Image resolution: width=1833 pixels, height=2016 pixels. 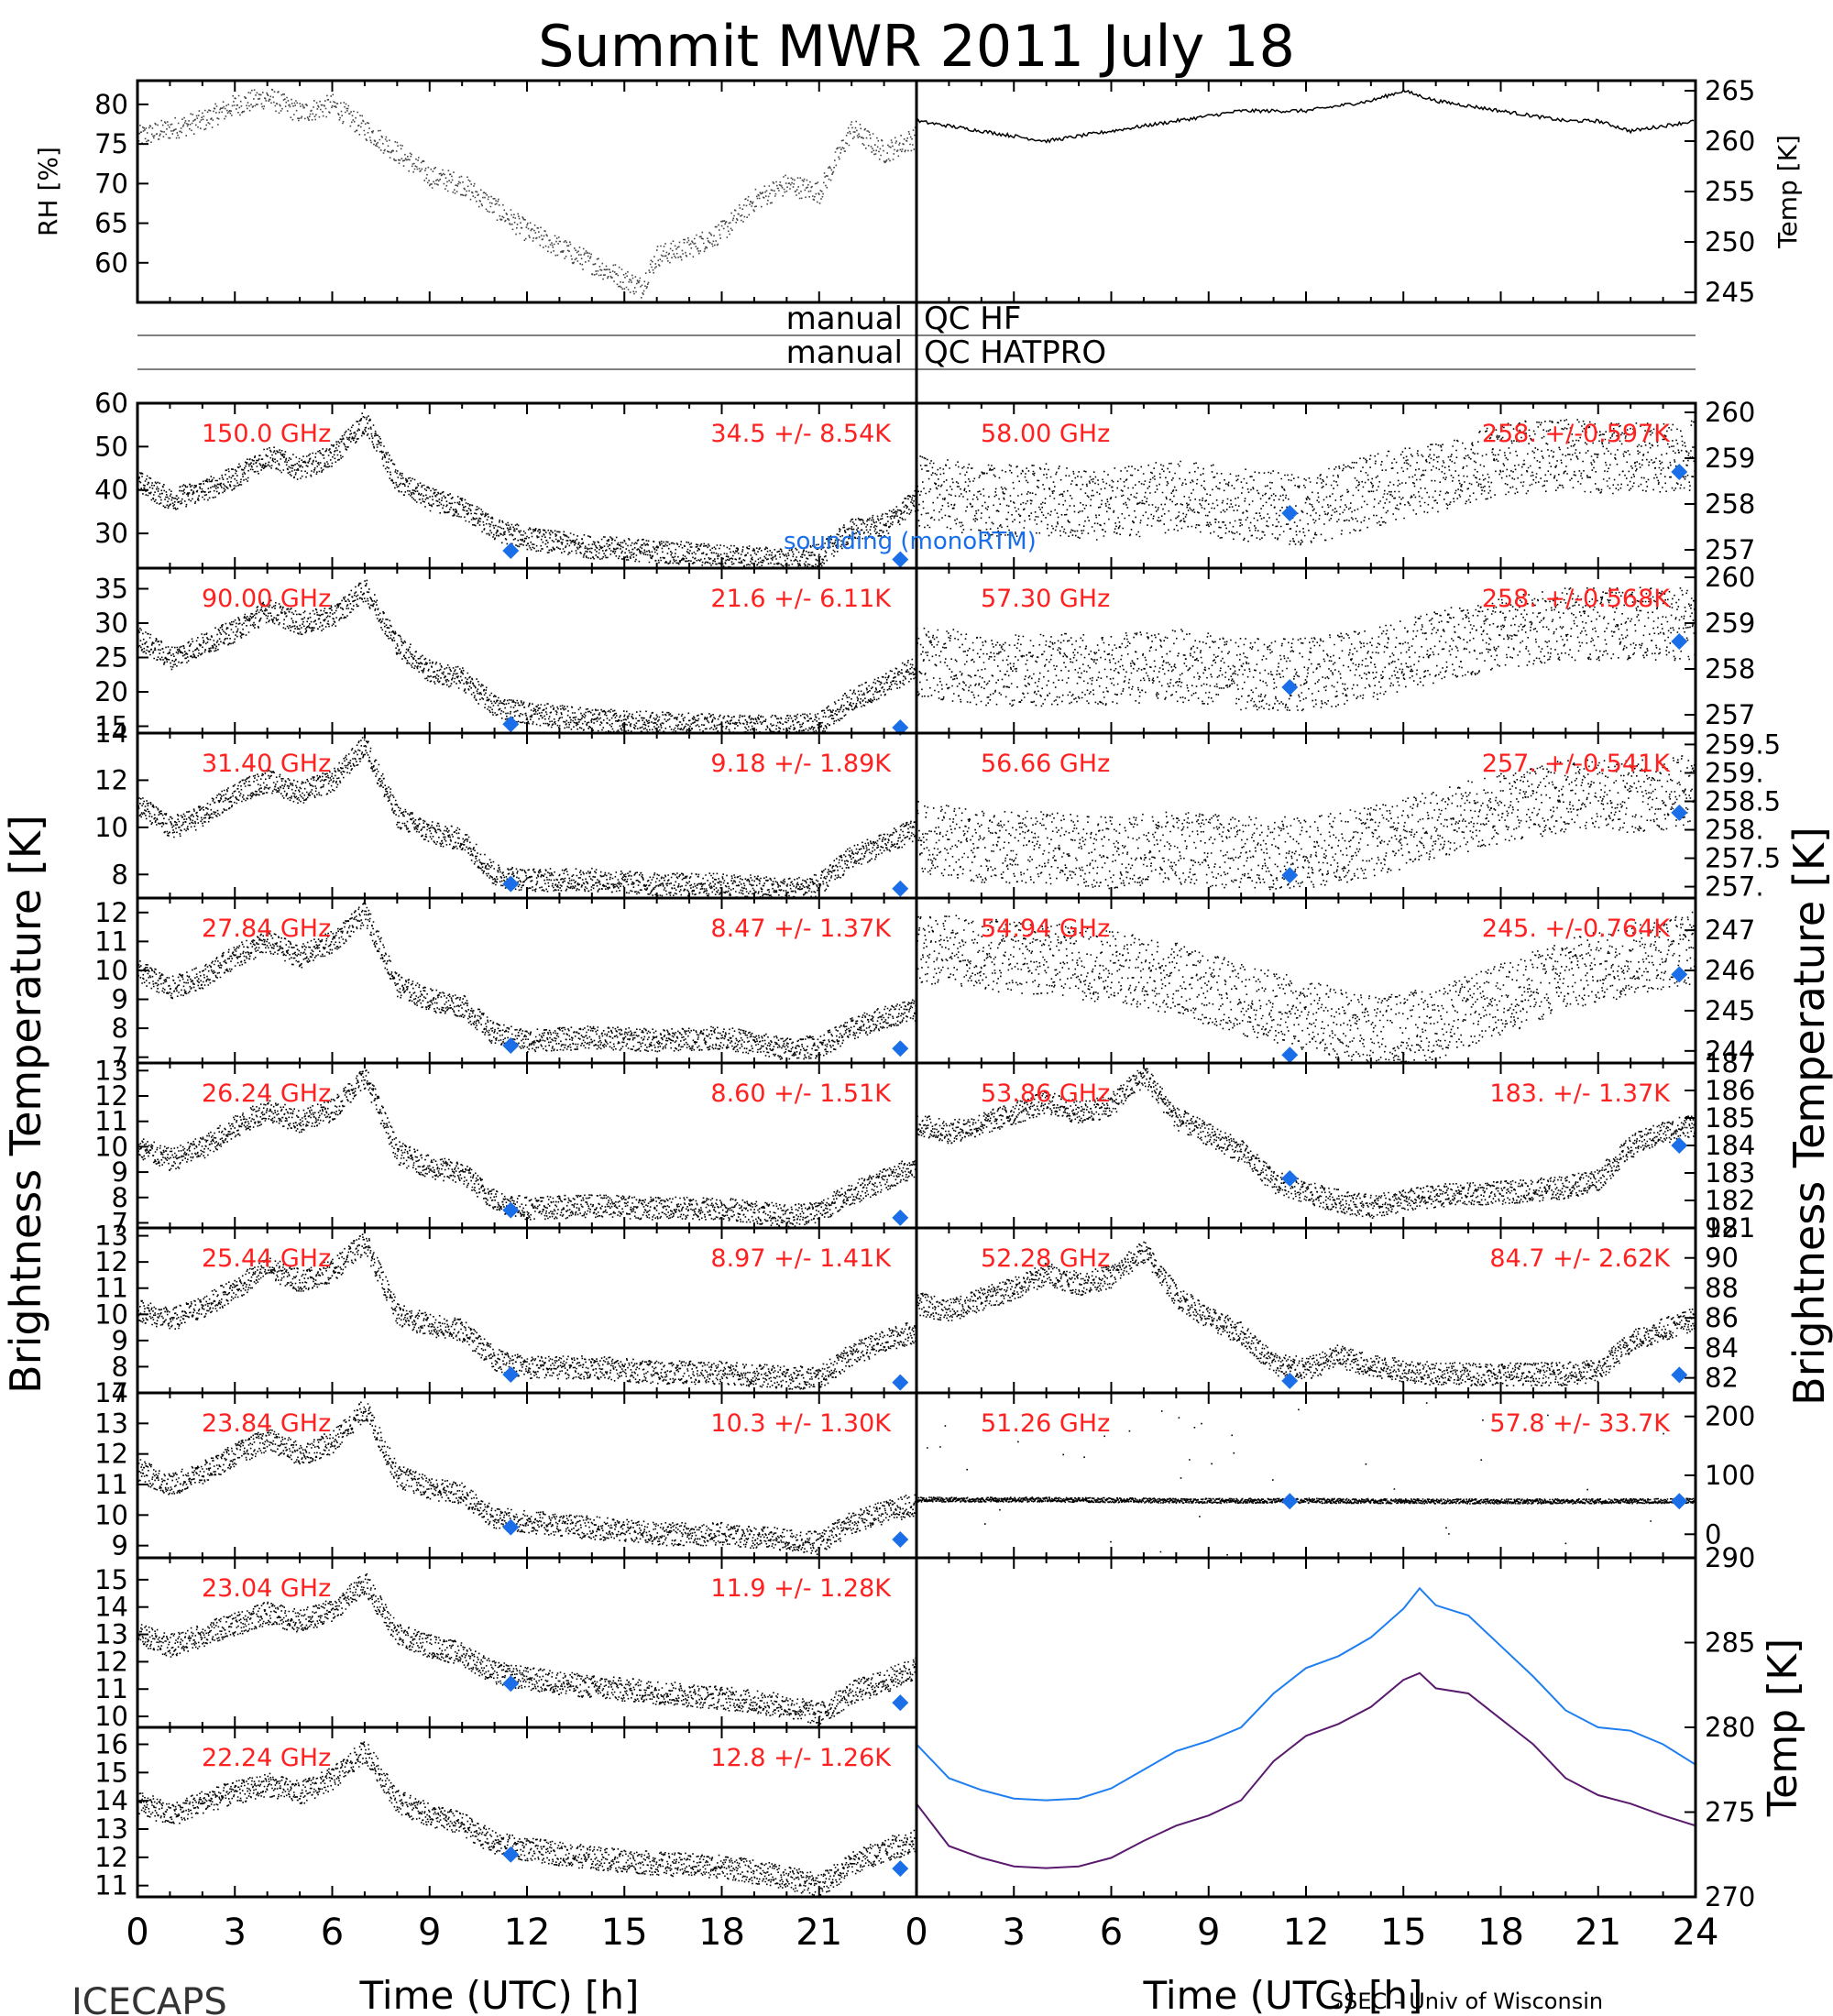 What do you see at coordinates (721, 1933) in the screenshot?
I see `x-tick-label-left: 18` at bounding box center [721, 1933].